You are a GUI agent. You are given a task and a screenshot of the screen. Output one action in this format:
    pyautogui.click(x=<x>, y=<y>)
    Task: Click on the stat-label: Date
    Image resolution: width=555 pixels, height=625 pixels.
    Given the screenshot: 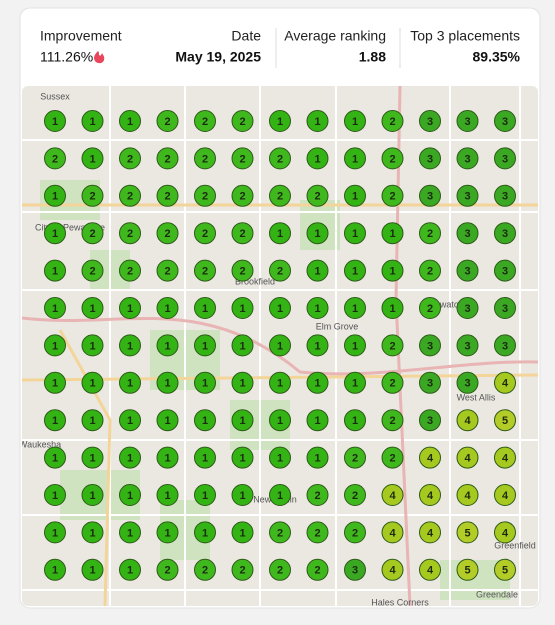 What is the action you would take?
    pyautogui.click(x=246, y=36)
    